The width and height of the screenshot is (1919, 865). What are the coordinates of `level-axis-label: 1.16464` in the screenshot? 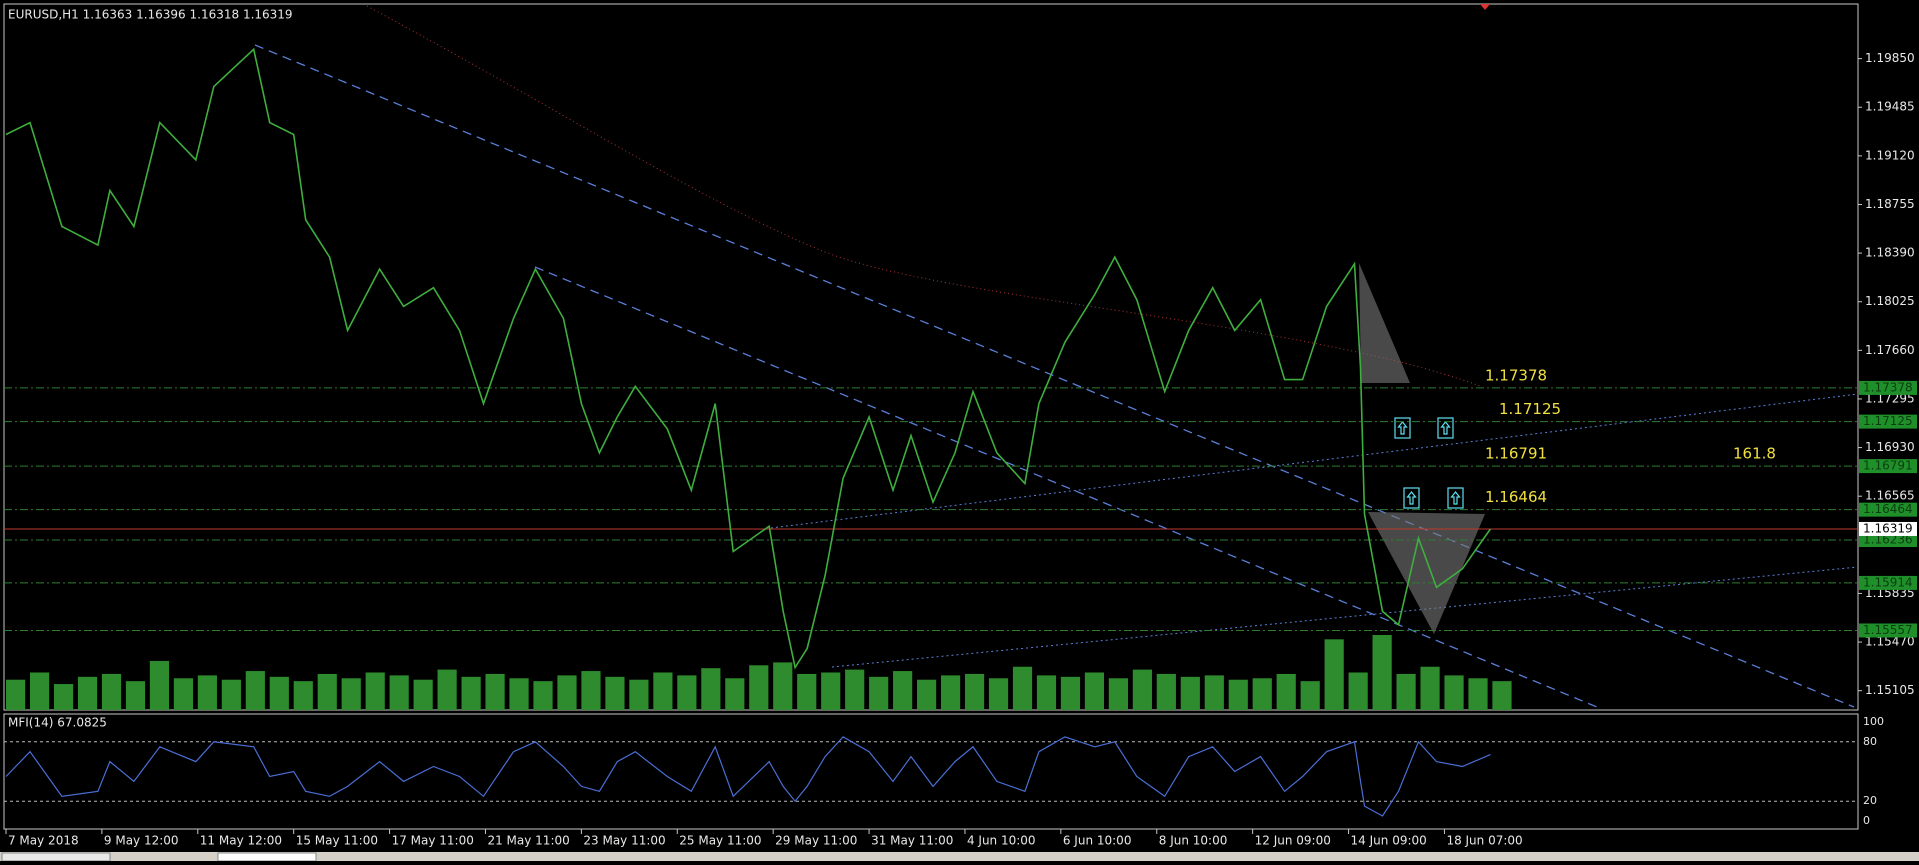 It's located at (1888, 509).